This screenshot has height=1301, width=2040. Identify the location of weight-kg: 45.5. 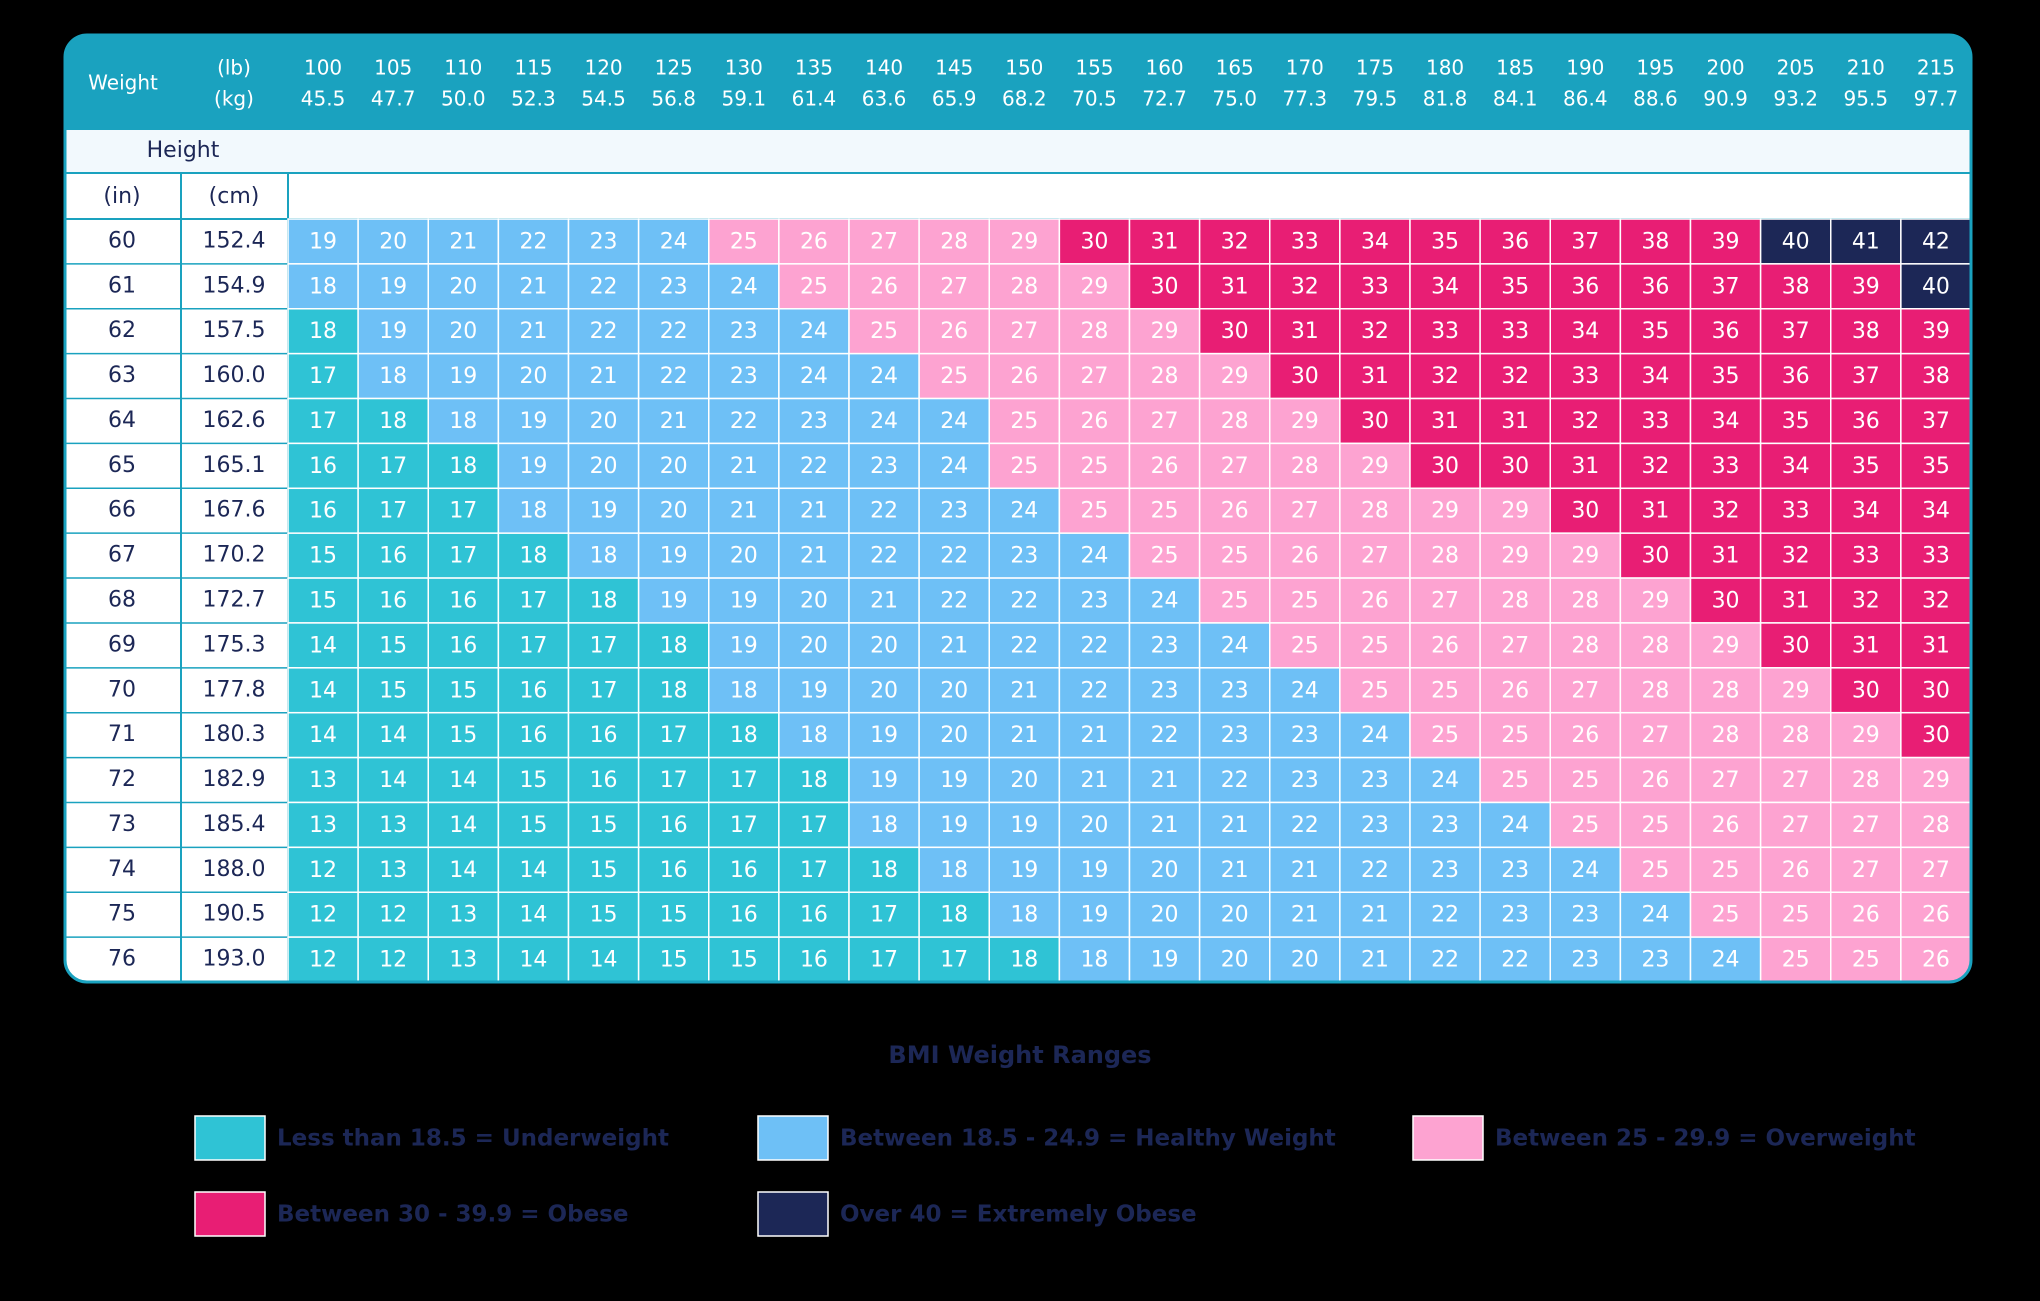
(323, 99).